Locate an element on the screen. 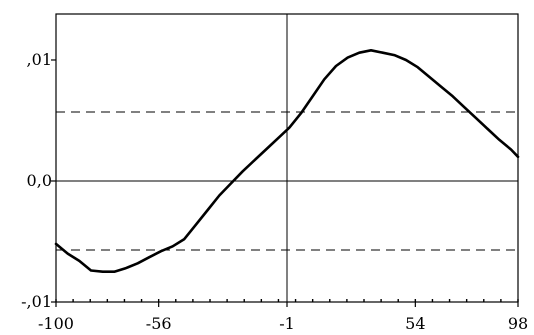 The height and width of the screenshot is (335, 534). x-tick-label: -100 is located at coordinates (56, 323).